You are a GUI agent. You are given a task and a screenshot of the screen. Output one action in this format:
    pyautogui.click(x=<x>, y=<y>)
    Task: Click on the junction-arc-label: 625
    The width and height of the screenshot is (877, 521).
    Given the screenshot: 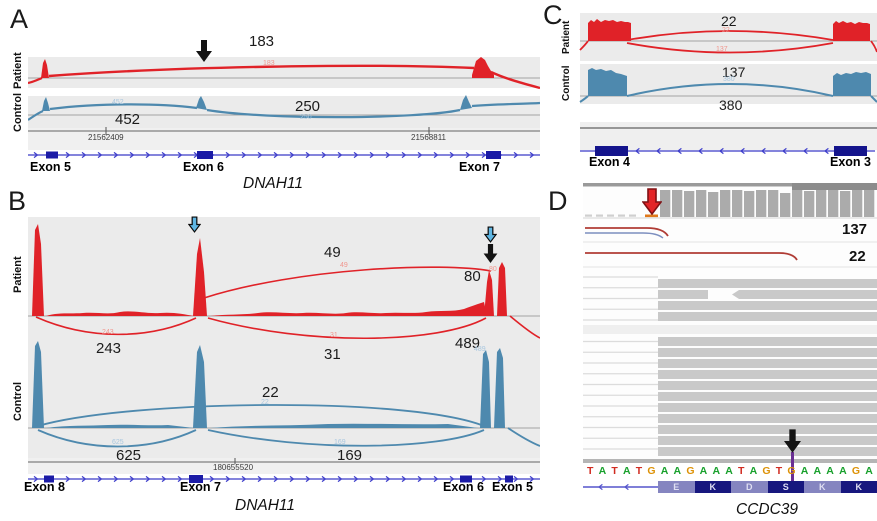 What is the action you would take?
    pyautogui.click(x=118, y=442)
    